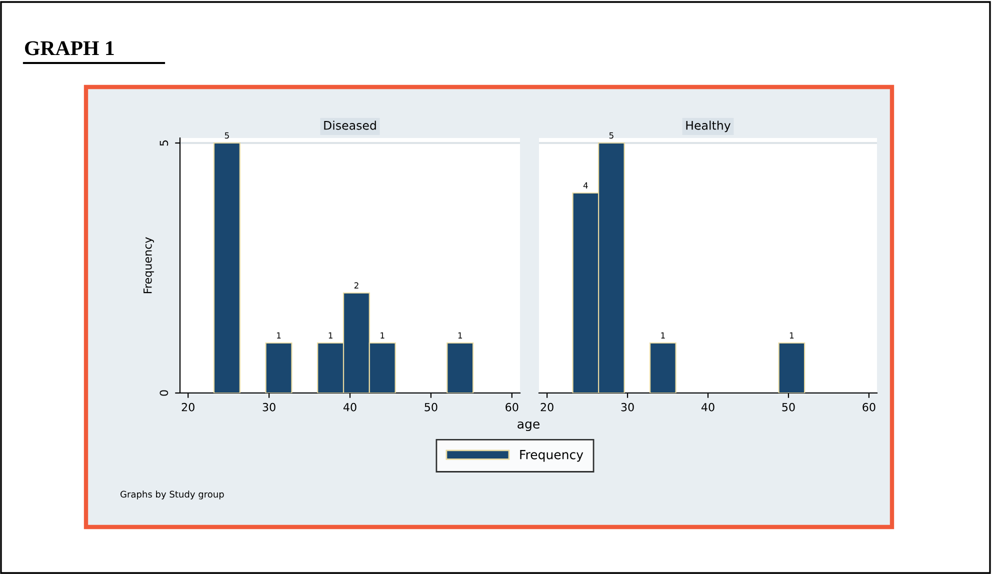 Image resolution: width=992 pixels, height=574 pixels. I want to click on y-tick-label: 0, so click(164, 393).